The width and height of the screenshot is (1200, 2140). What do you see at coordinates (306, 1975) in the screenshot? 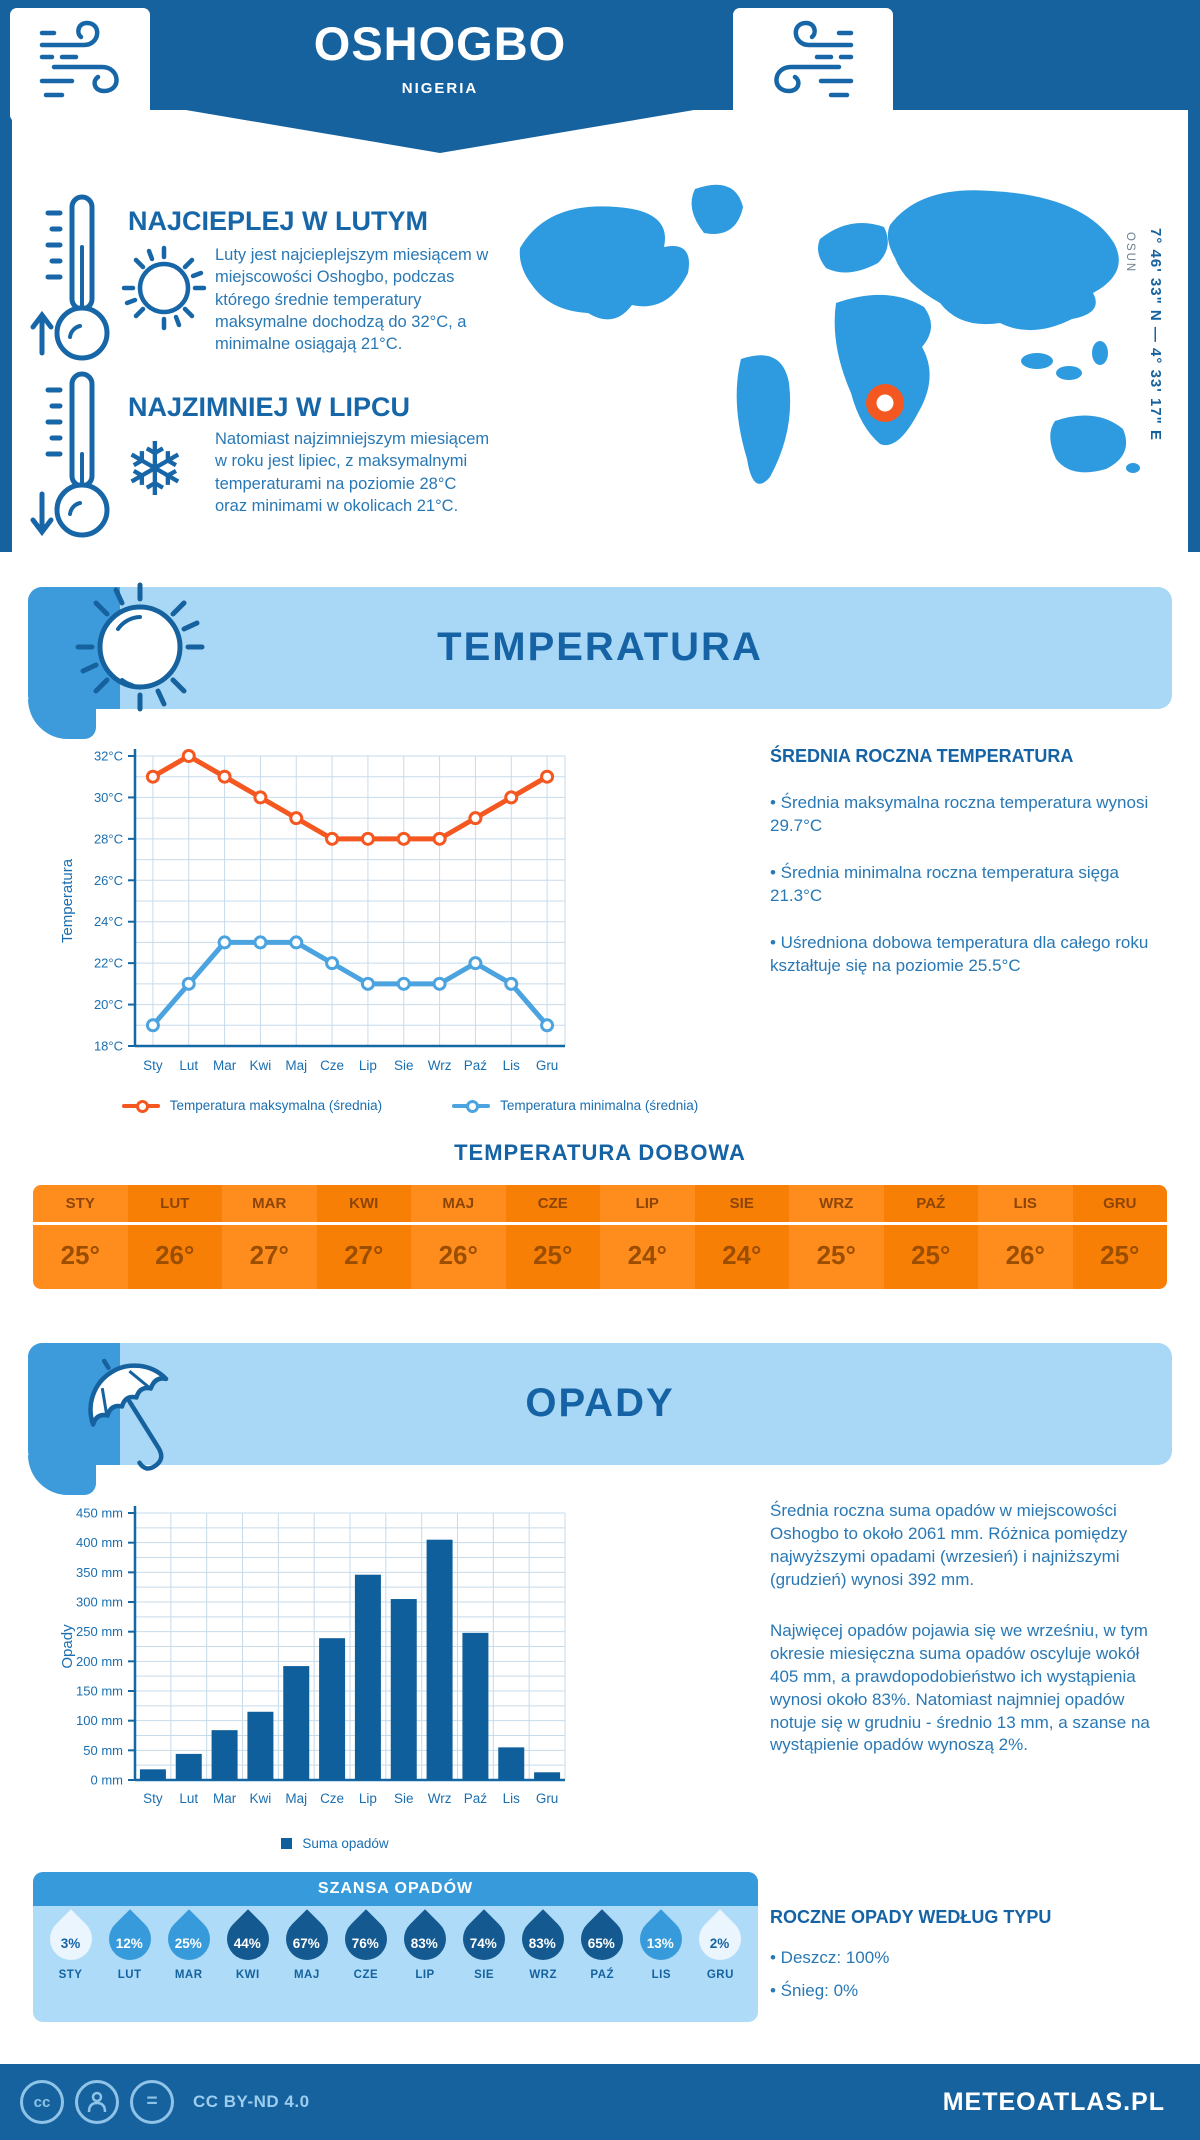
I see `droplet-month: MAJ` at bounding box center [306, 1975].